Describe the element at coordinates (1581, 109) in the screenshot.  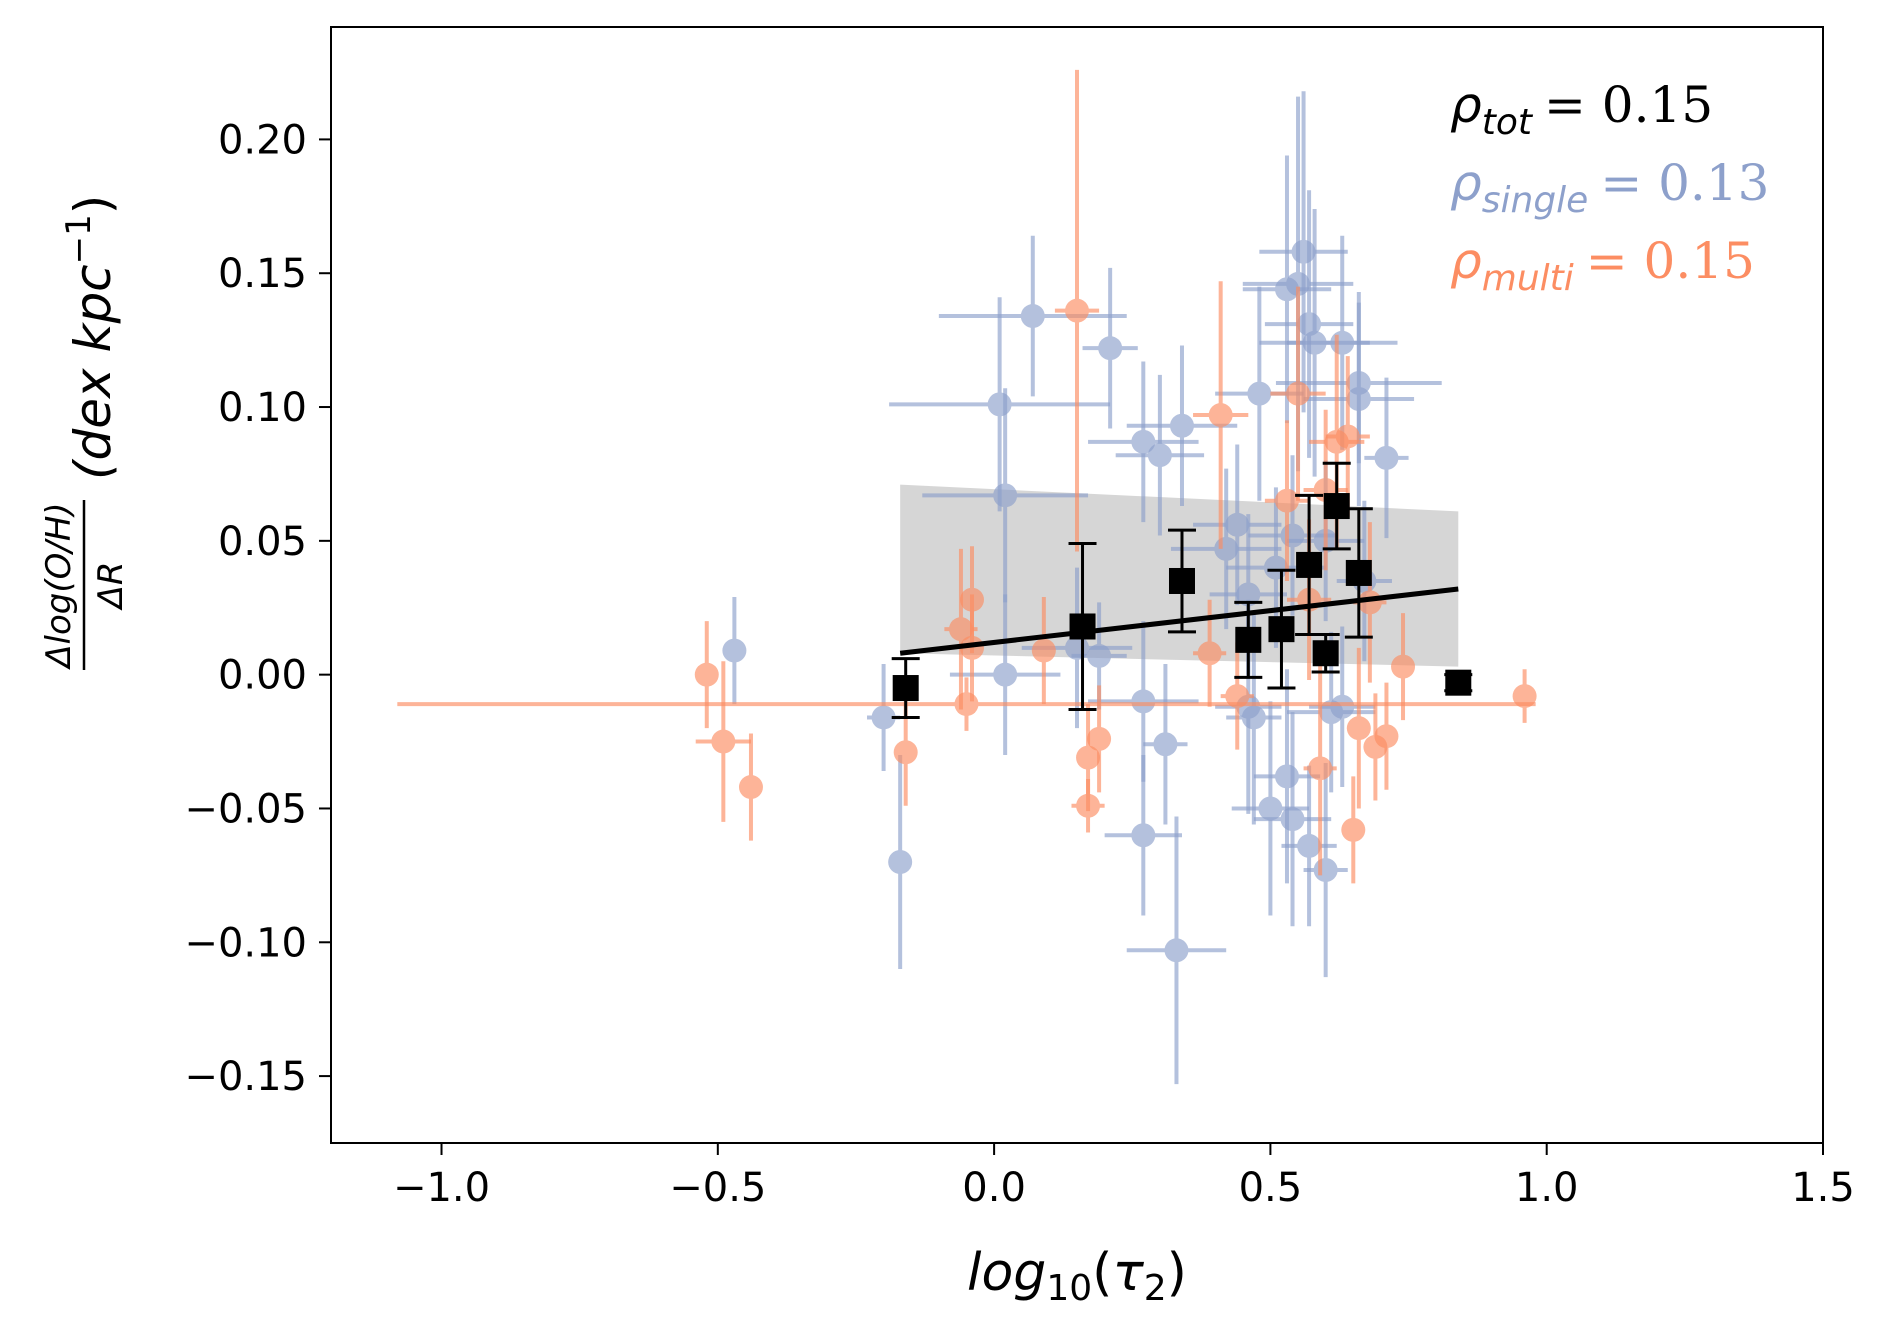
I see `stat-rho-tot: ρtot = 0.15` at that location.